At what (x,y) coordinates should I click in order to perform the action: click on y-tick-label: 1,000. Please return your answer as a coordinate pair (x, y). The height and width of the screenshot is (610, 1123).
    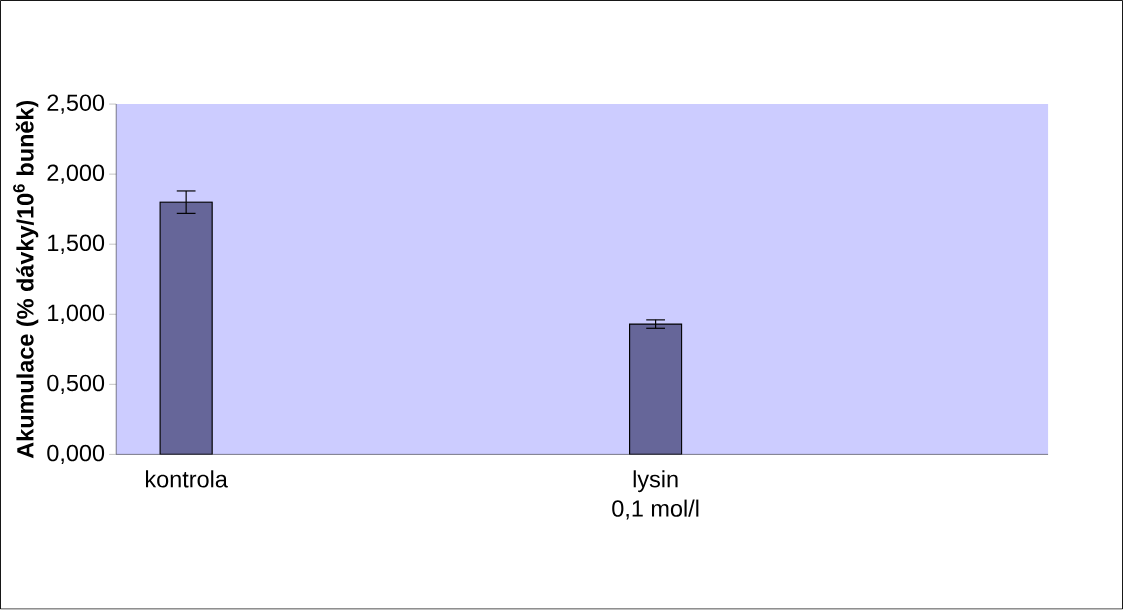
    Looking at the image, I should click on (76, 314).